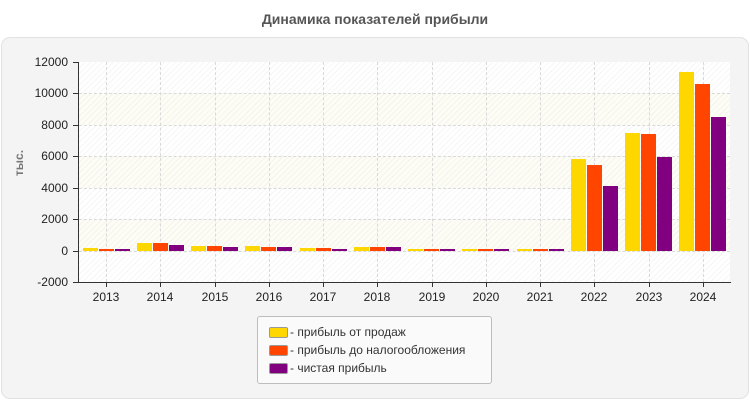  What do you see at coordinates (375, 19) in the screenshot?
I see `chart-title: Динамика показателей прибыли` at bounding box center [375, 19].